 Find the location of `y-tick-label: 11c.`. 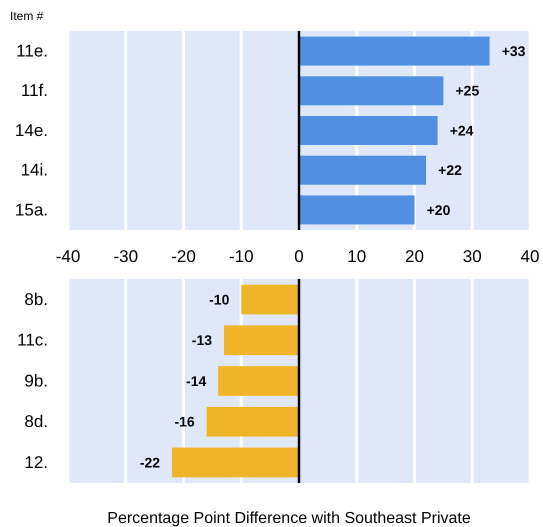

y-tick-label: 11c. is located at coordinates (32, 340).